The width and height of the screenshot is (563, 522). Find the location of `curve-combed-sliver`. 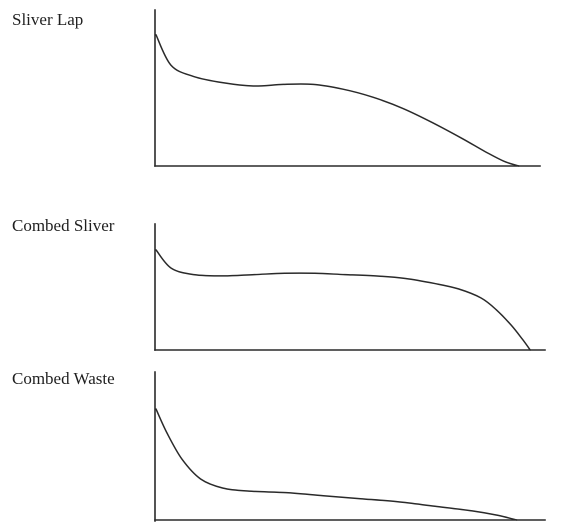

curve-combed-sliver is located at coordinates (343, 300).